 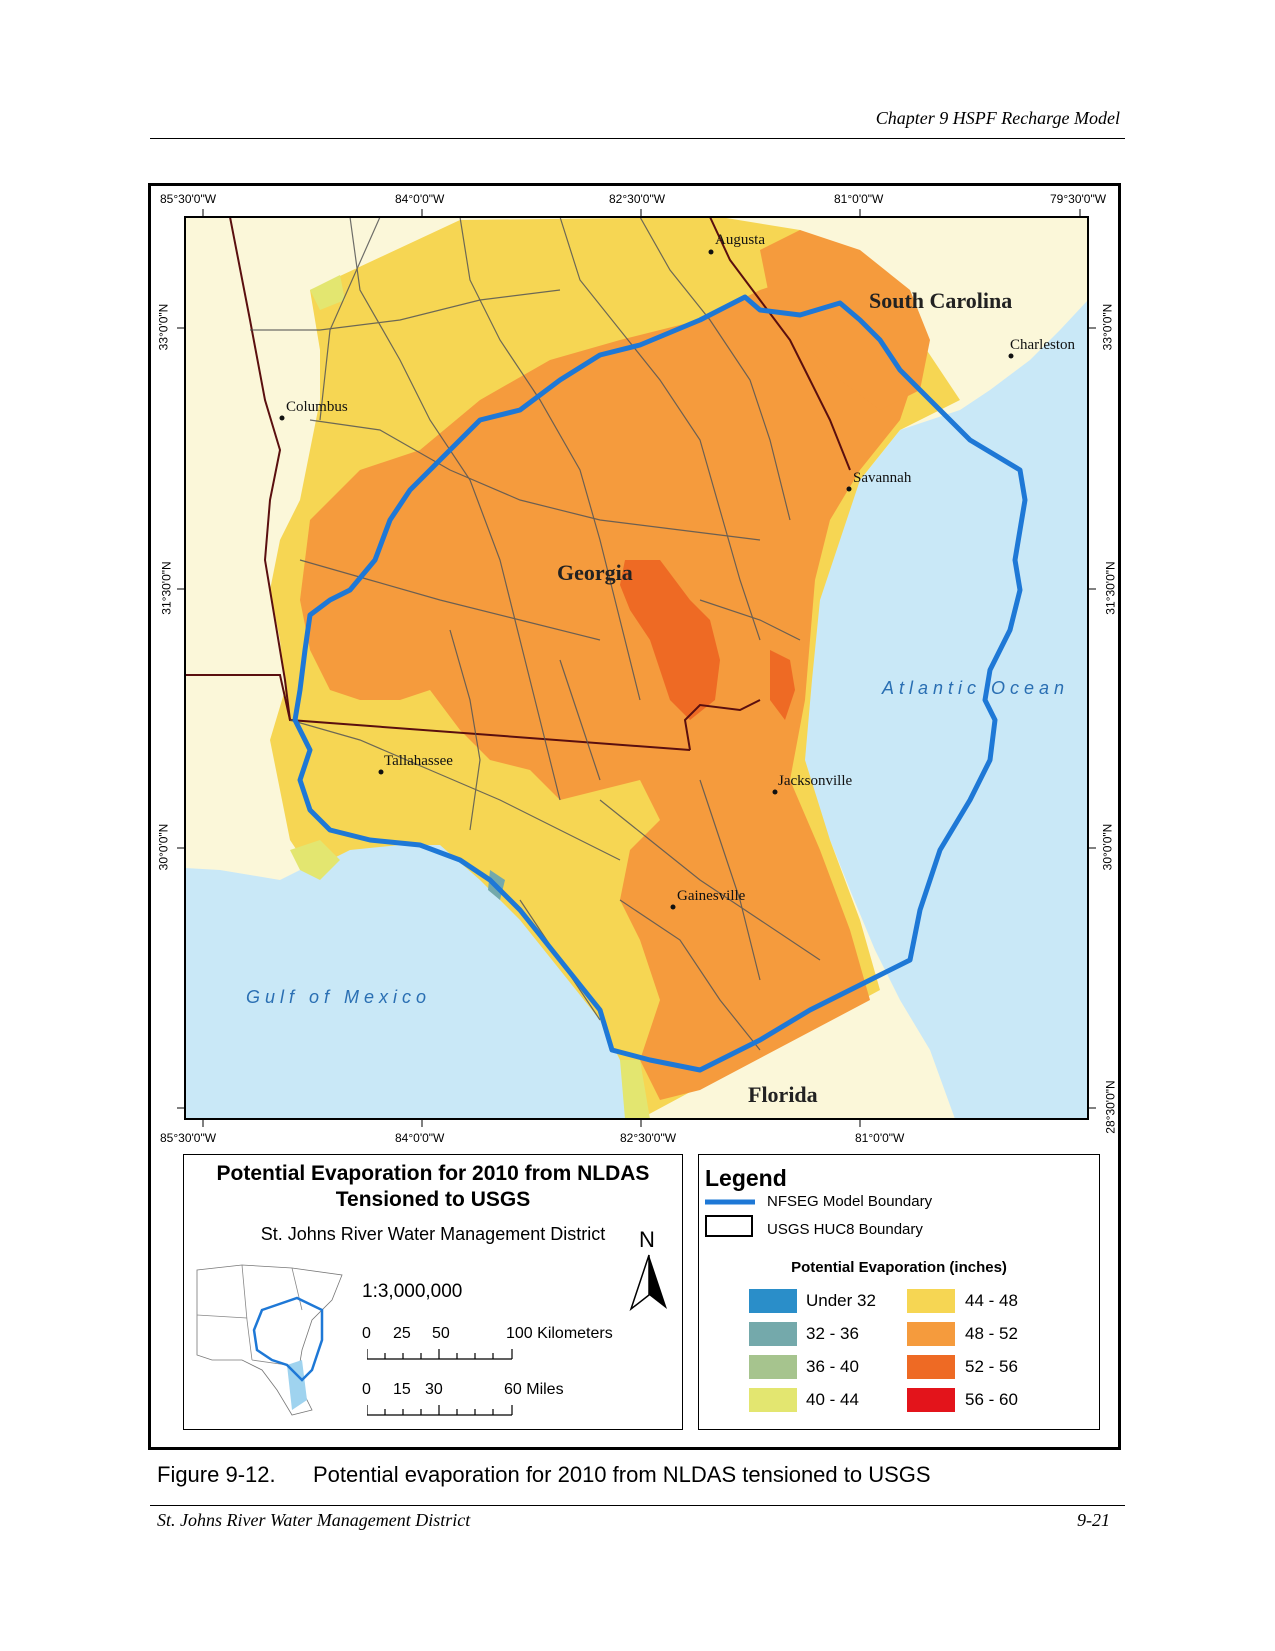 What do you see at coordinates (1093, 1520) in the screenshot?
I see `page-number: 9-21` at bounding box center [1093, 1520].